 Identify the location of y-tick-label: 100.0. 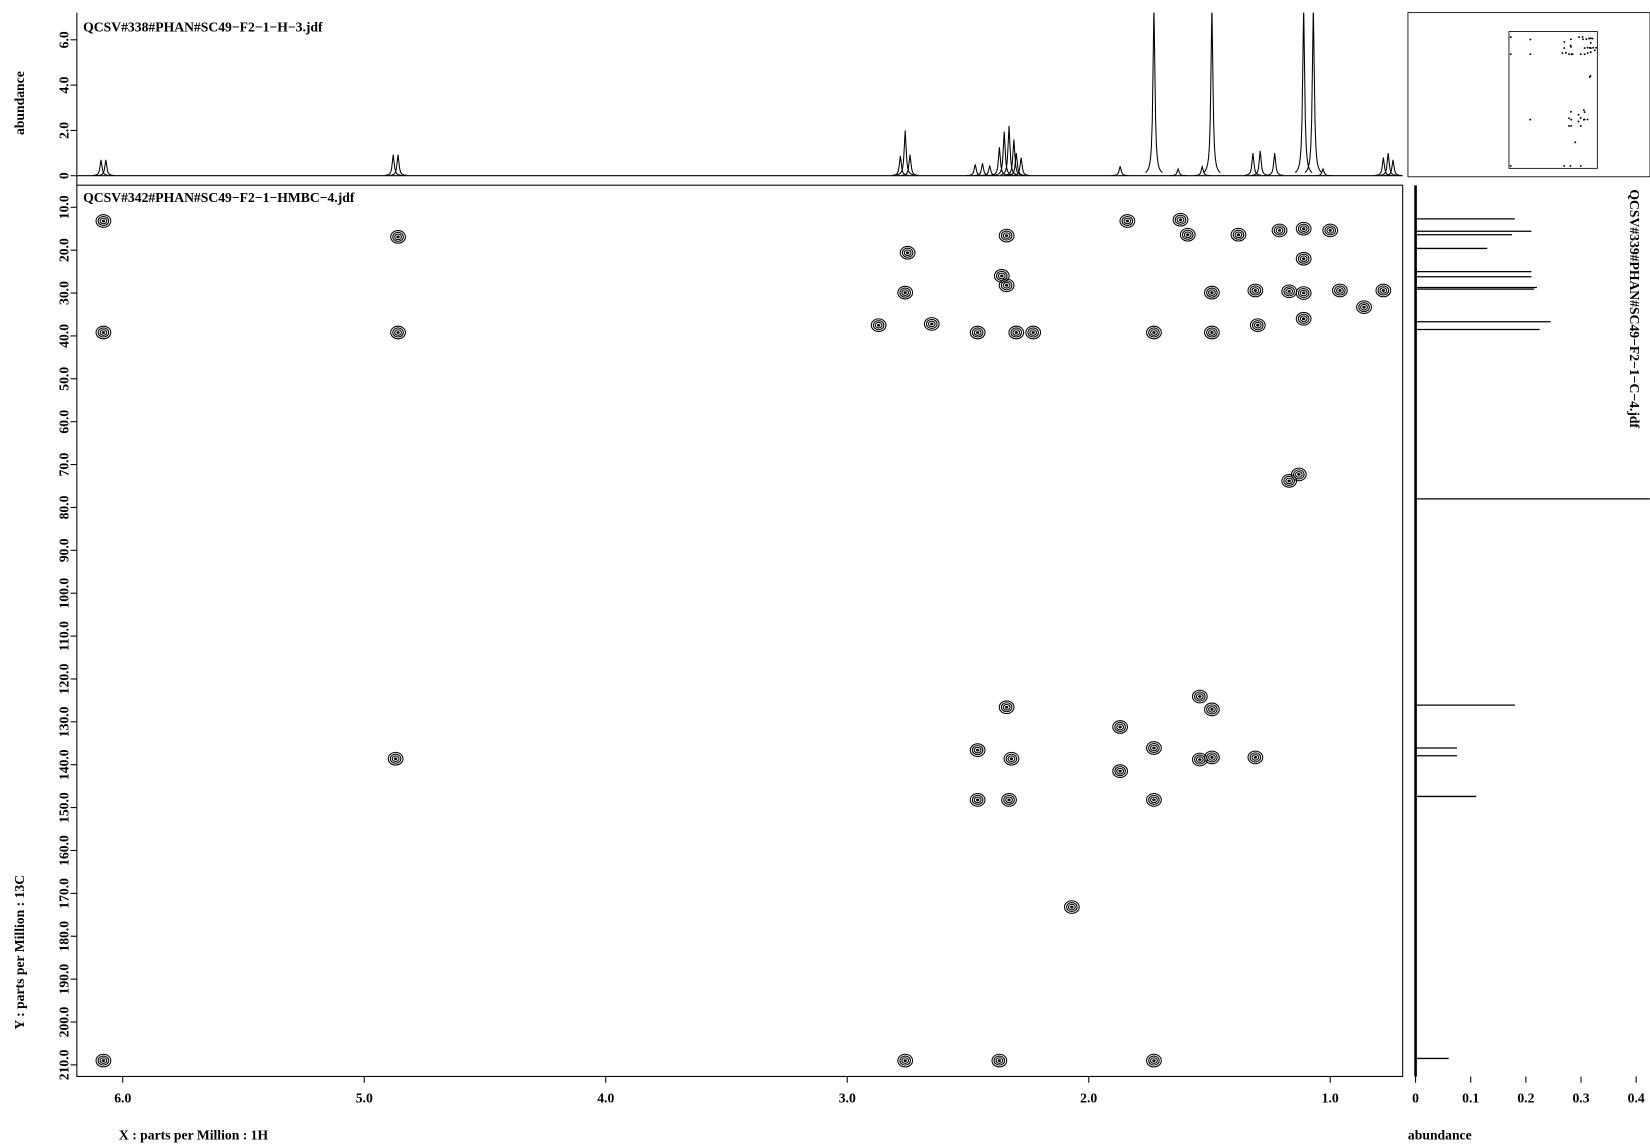
(63, 593).